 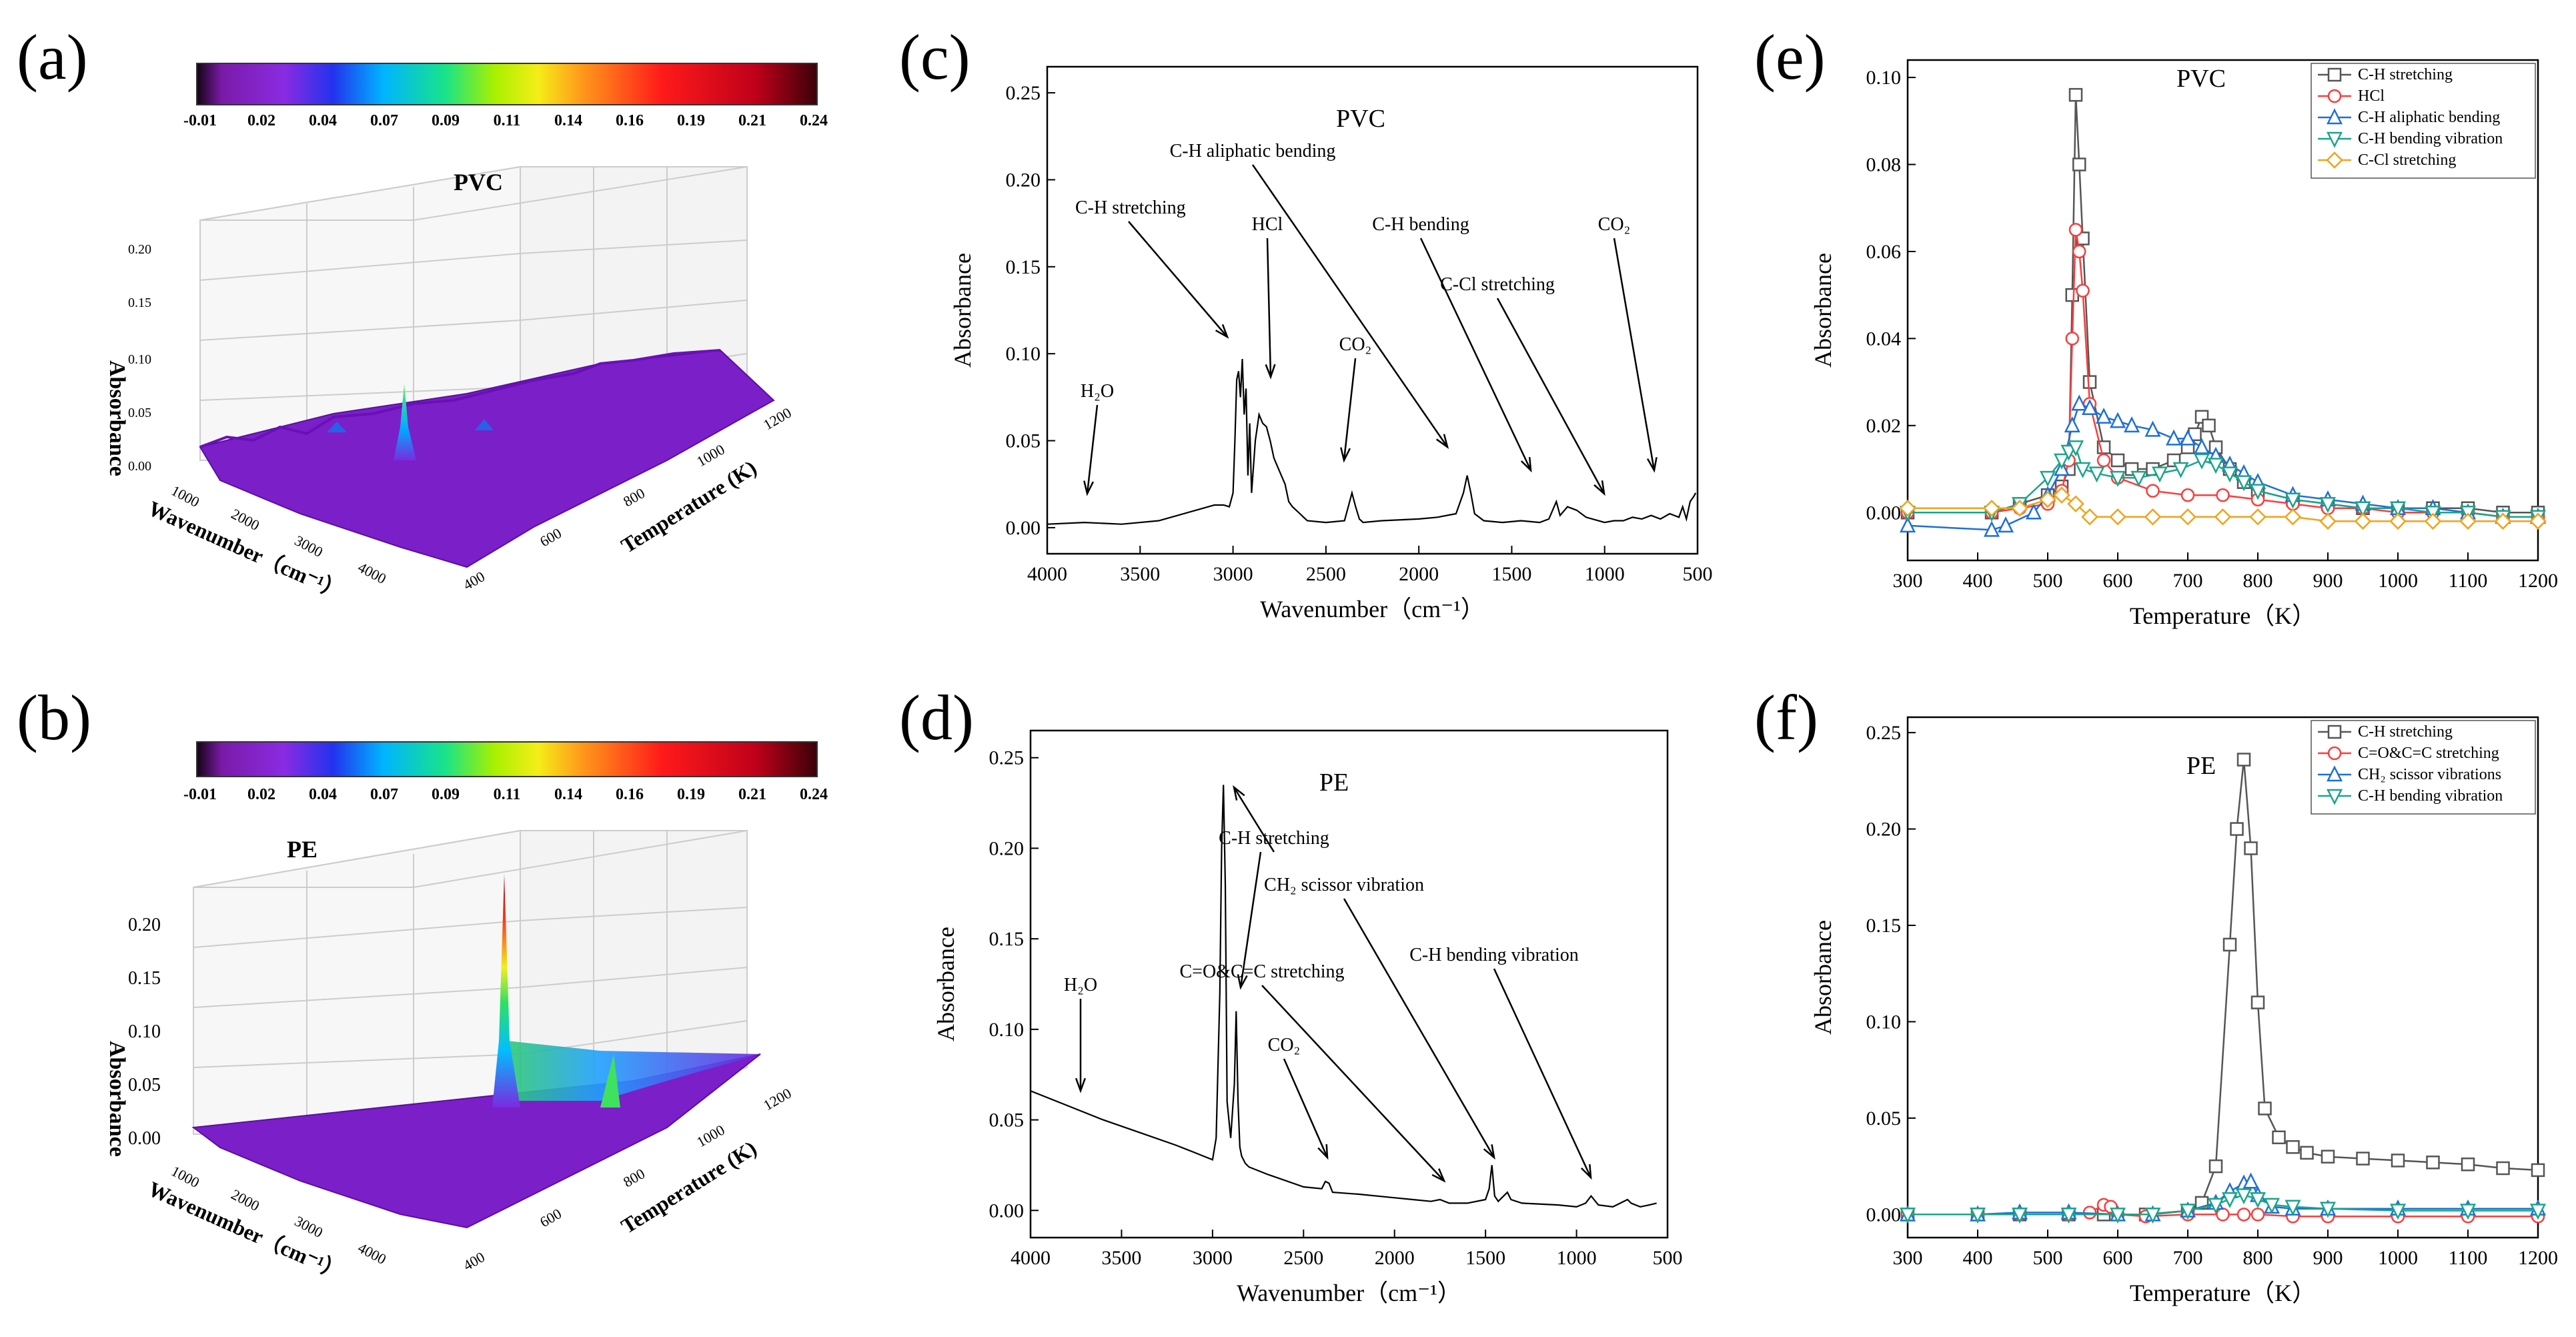 I want to click on colorbar-tick: 0.02, so click(x=261, y=794).